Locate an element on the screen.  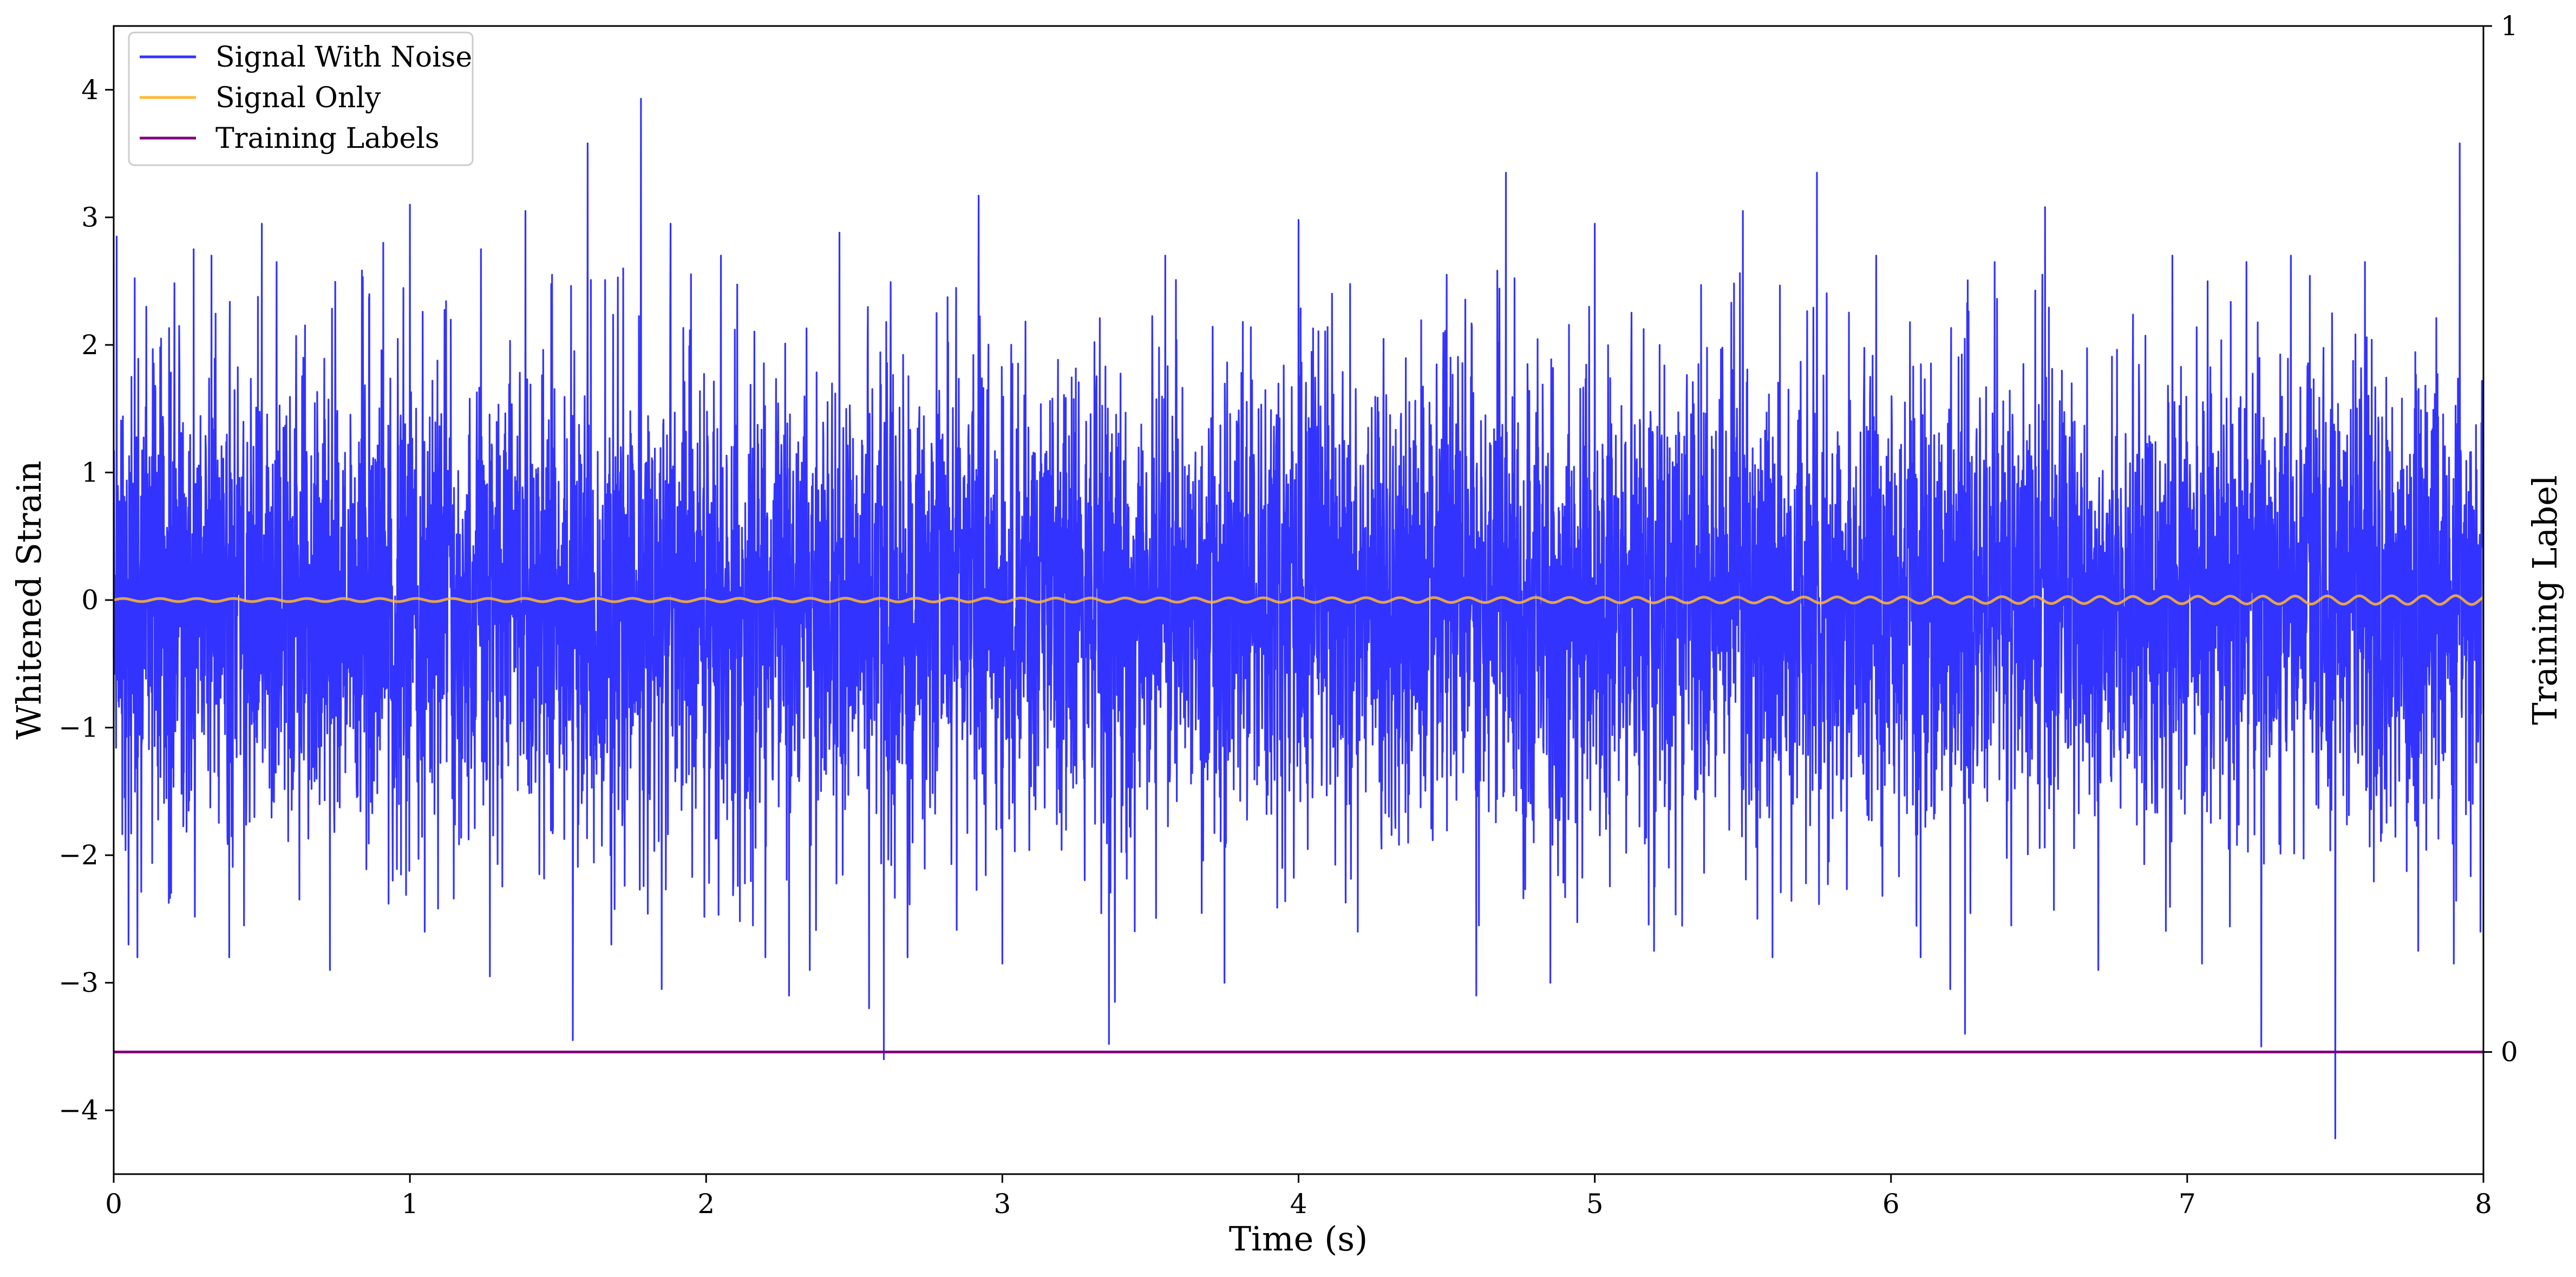
y-axis-left: 4 3 2 1 0 −1 −2 −3 −4 is located at coordinates (86, 600).